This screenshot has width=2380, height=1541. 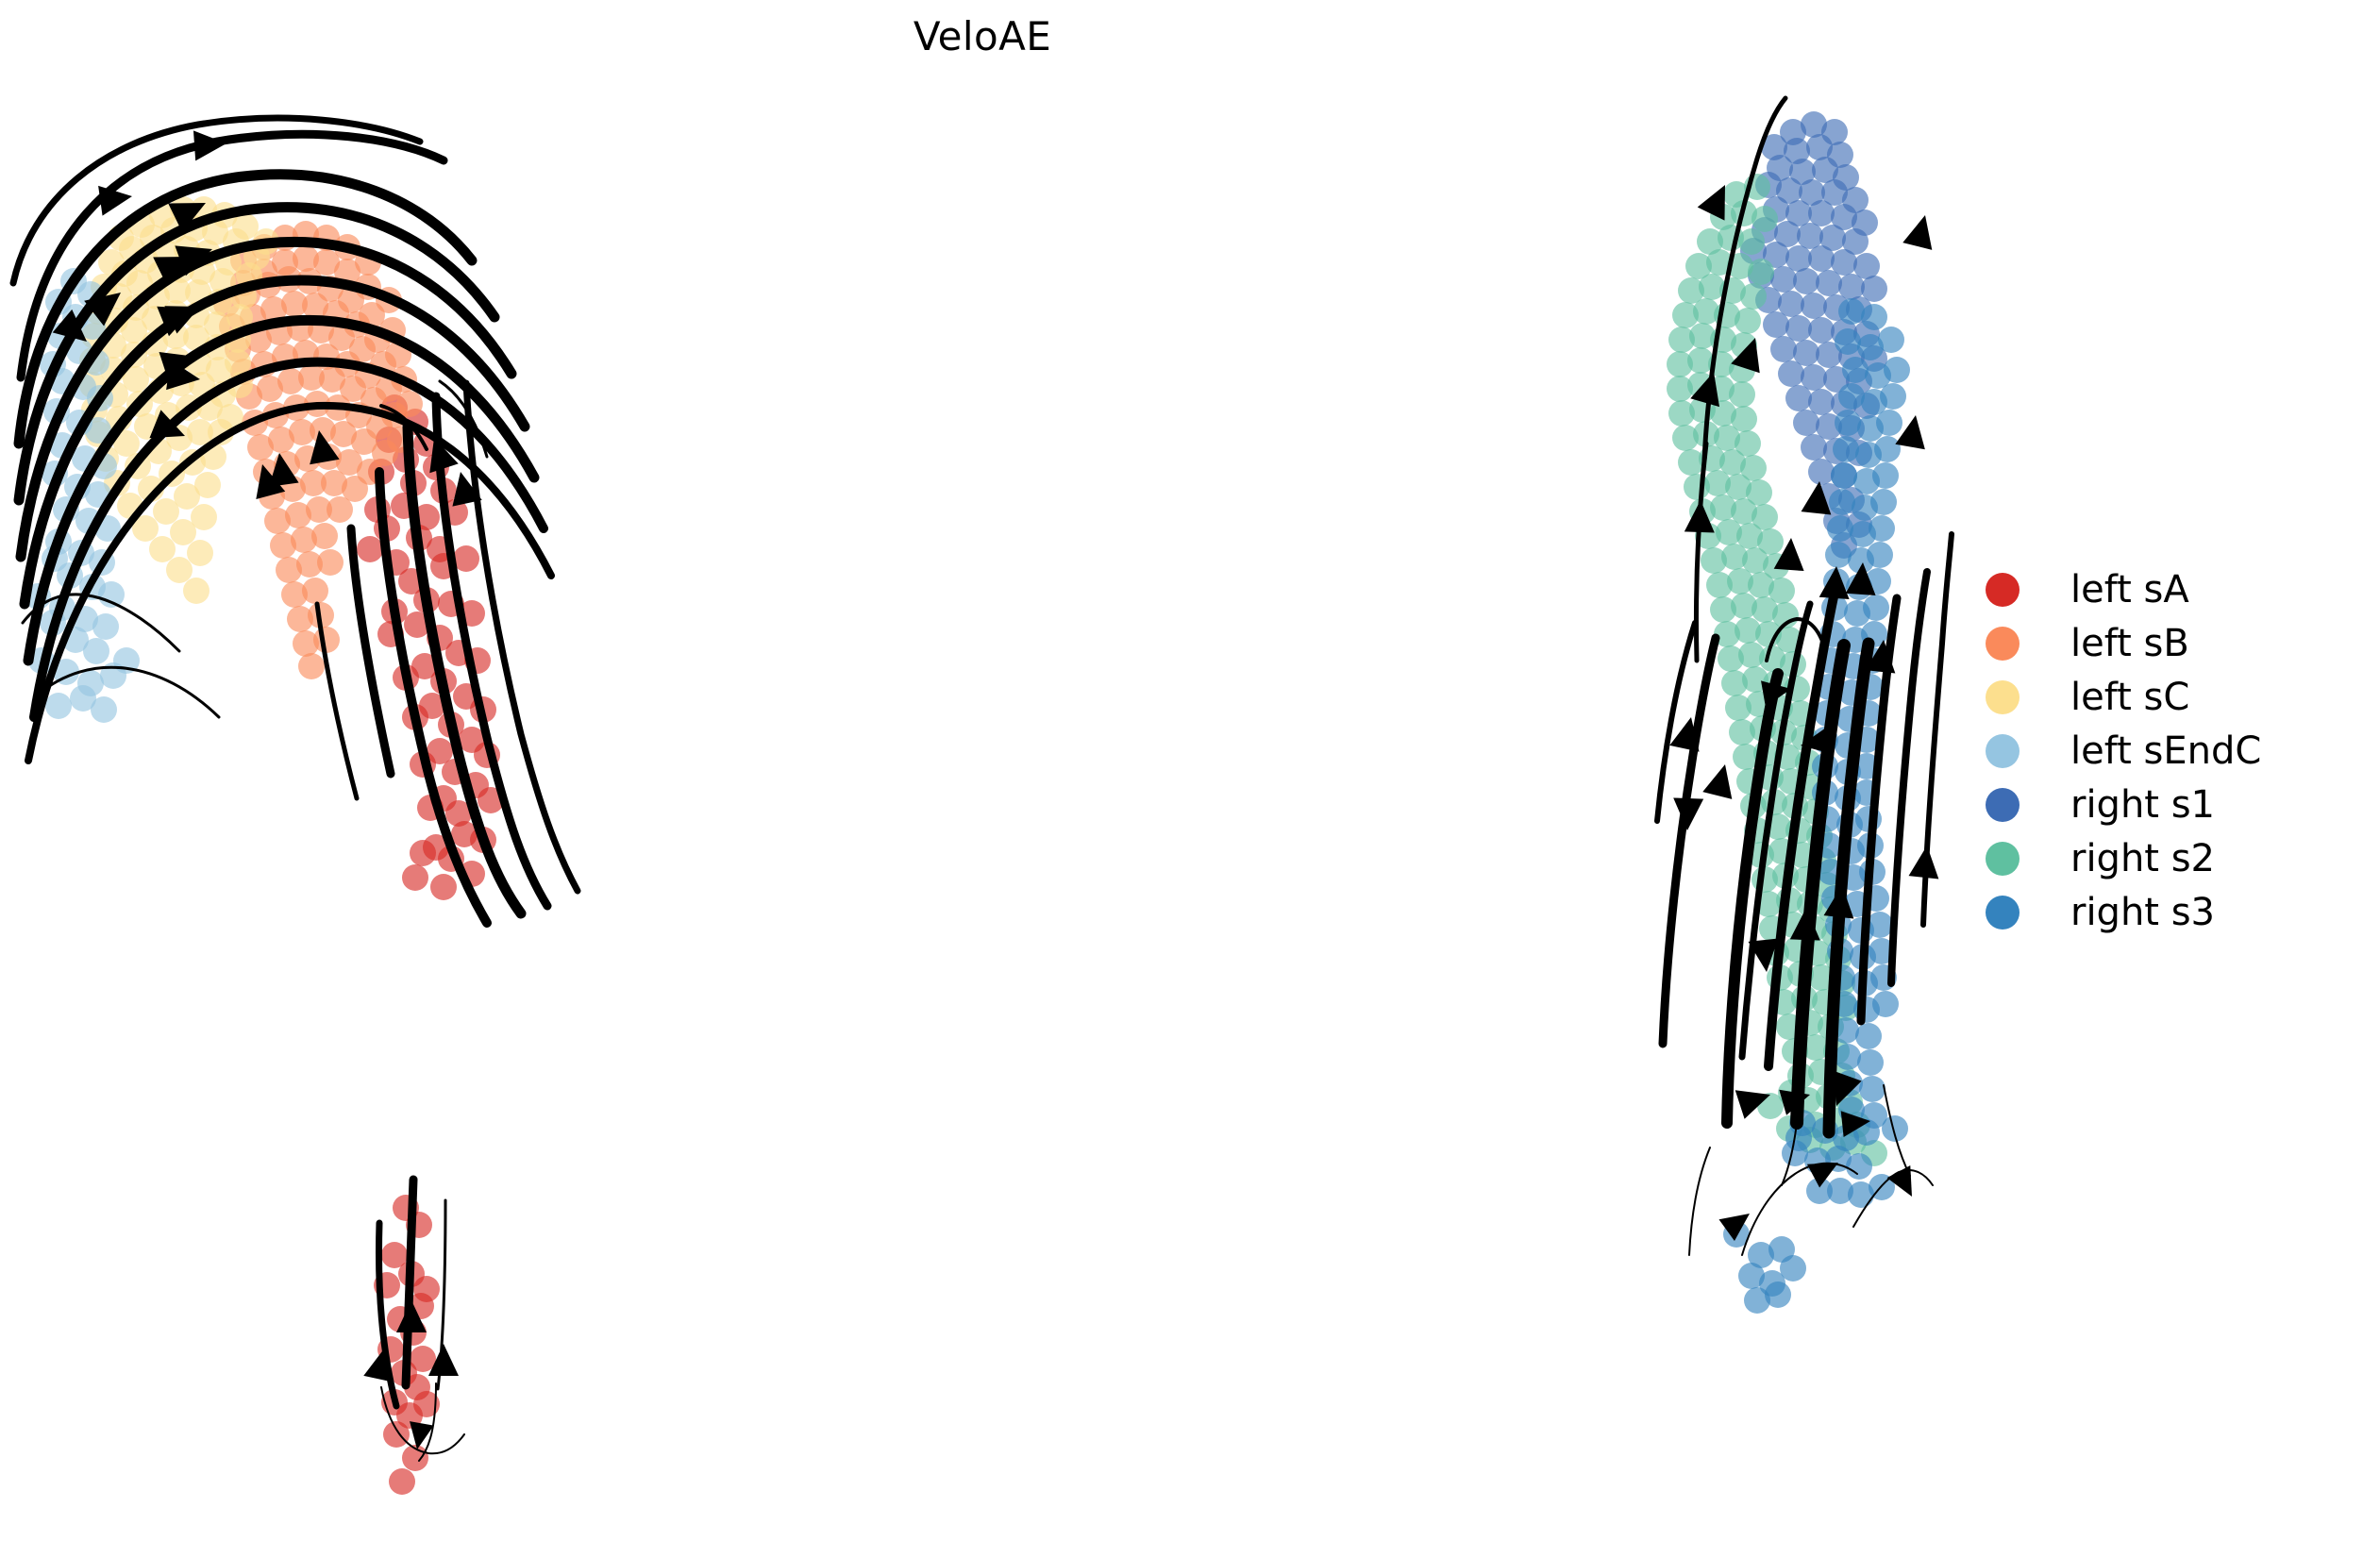 What do you see at coordinates (2129, 589) in the screenshot?
I see `legend-item-label: left sA` at bounding box center [2129, 589].